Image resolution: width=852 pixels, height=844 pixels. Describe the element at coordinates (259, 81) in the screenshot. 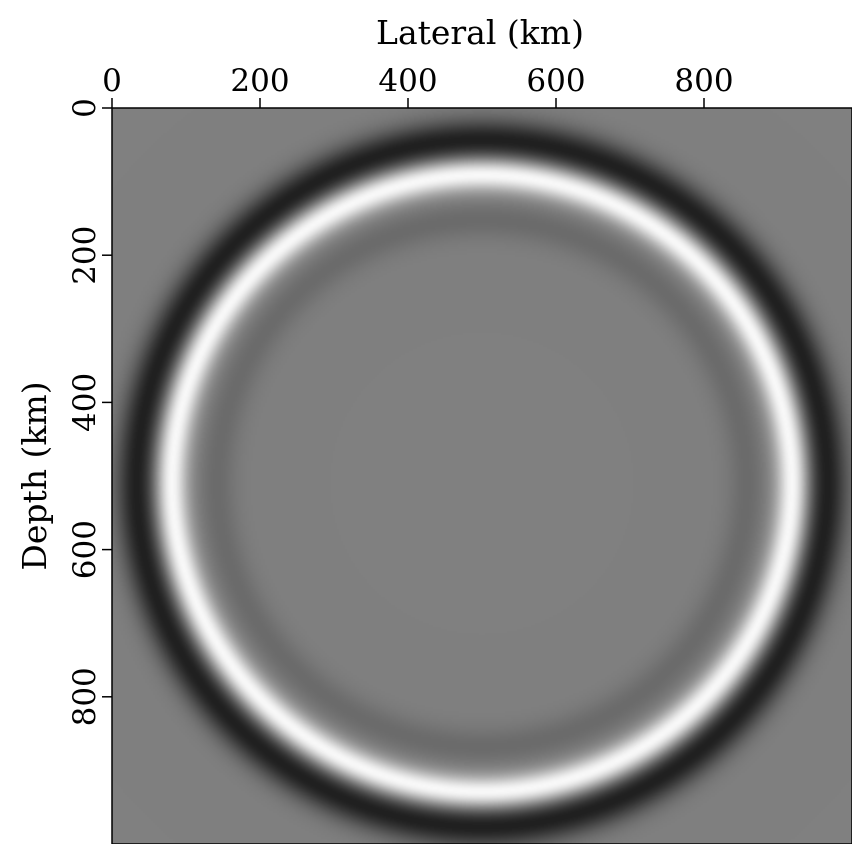

I see `x-tick-label: 200` at that location.